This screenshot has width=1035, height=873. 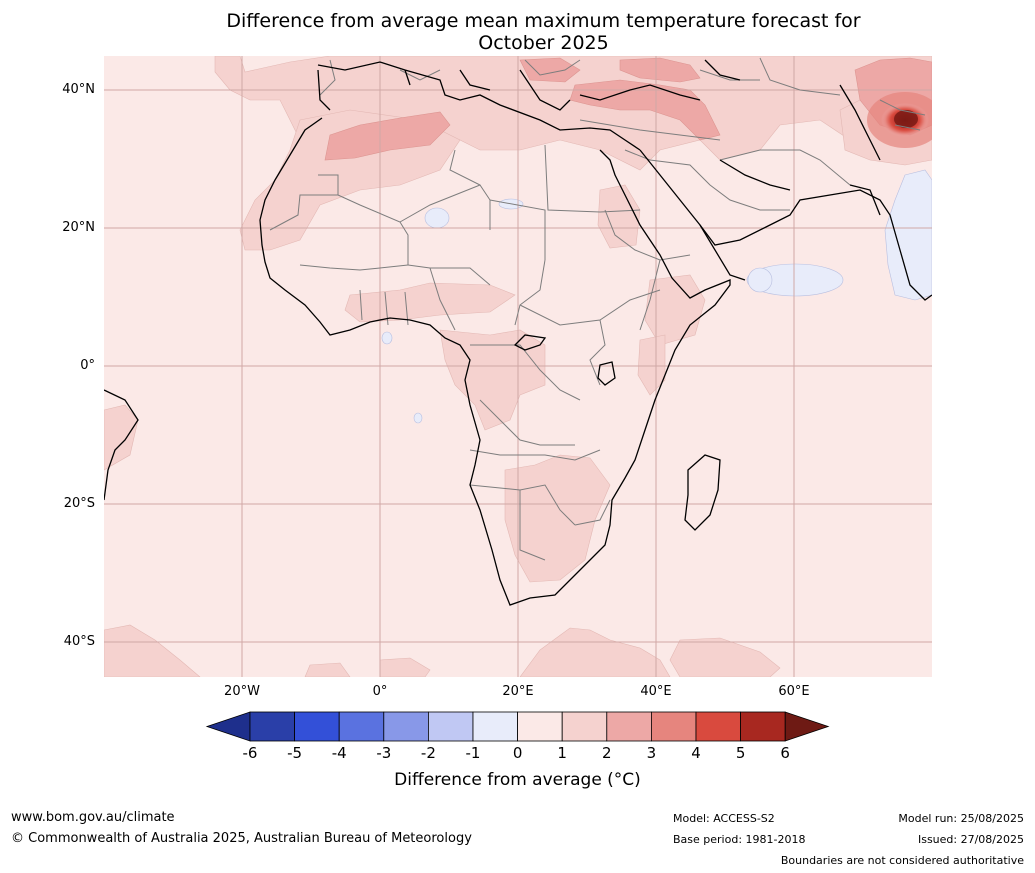 I want to click on anomaly-hotspot, so click(x=899, y=120).